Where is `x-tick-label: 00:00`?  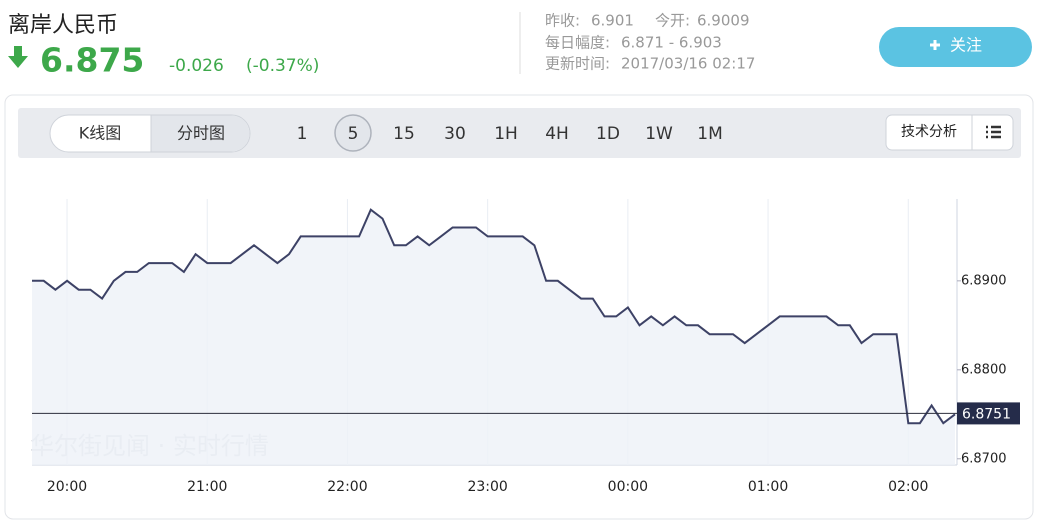
x-tick-label: 00:00 is located at coordinates (628, 487).